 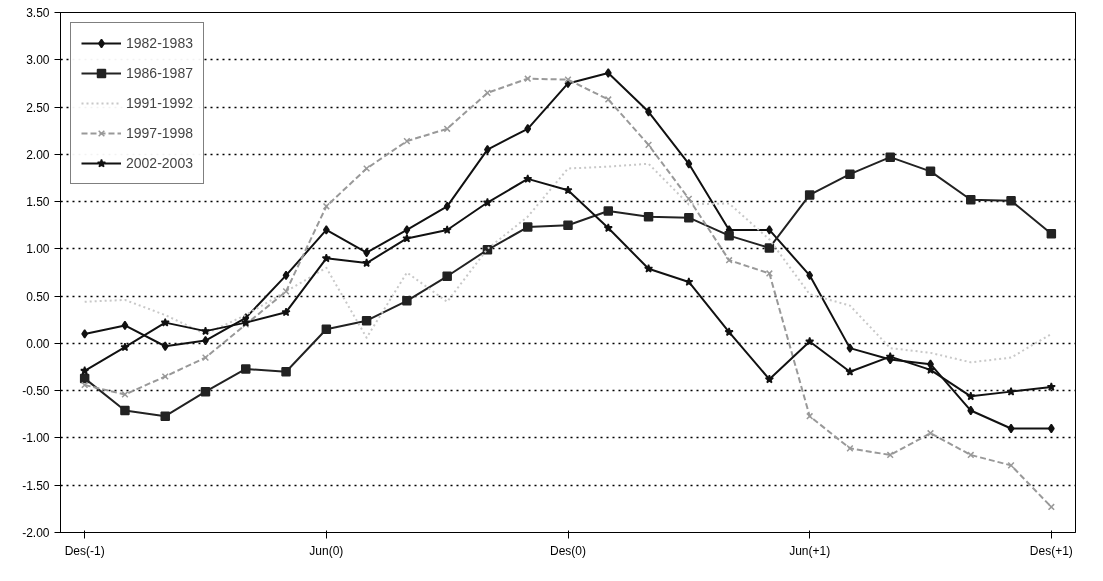 I want to click on y-tick-label: -1.00, so click(x=36, y=438).